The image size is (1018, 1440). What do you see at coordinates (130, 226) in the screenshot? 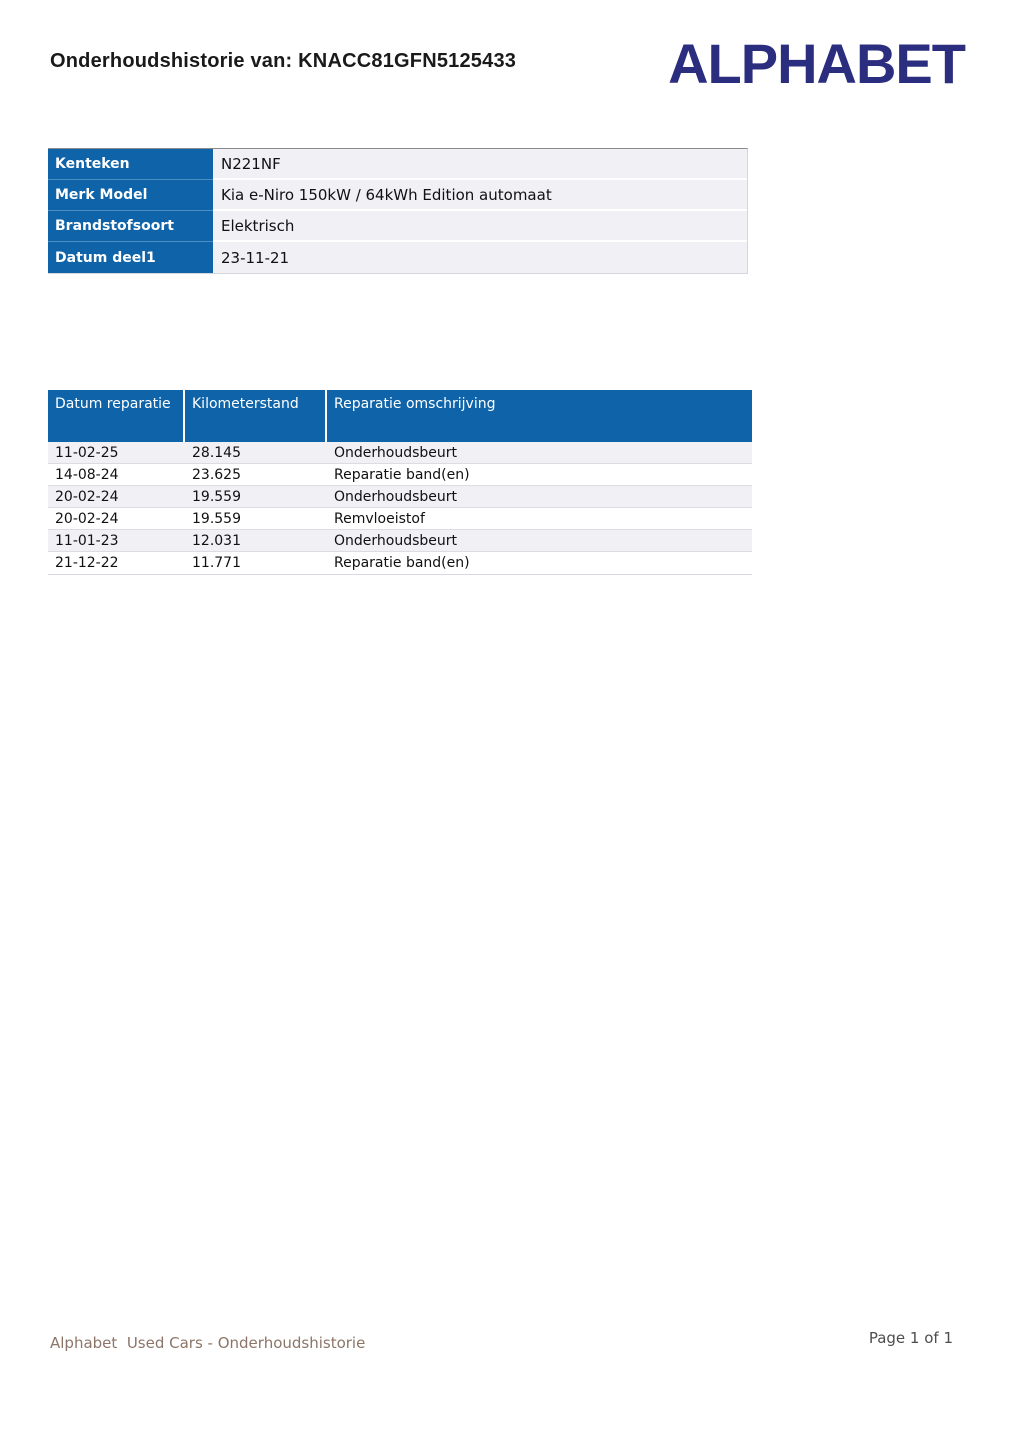
I see `vehicle-info-label: Brandstofsoort` at bounding box center [130, 226].